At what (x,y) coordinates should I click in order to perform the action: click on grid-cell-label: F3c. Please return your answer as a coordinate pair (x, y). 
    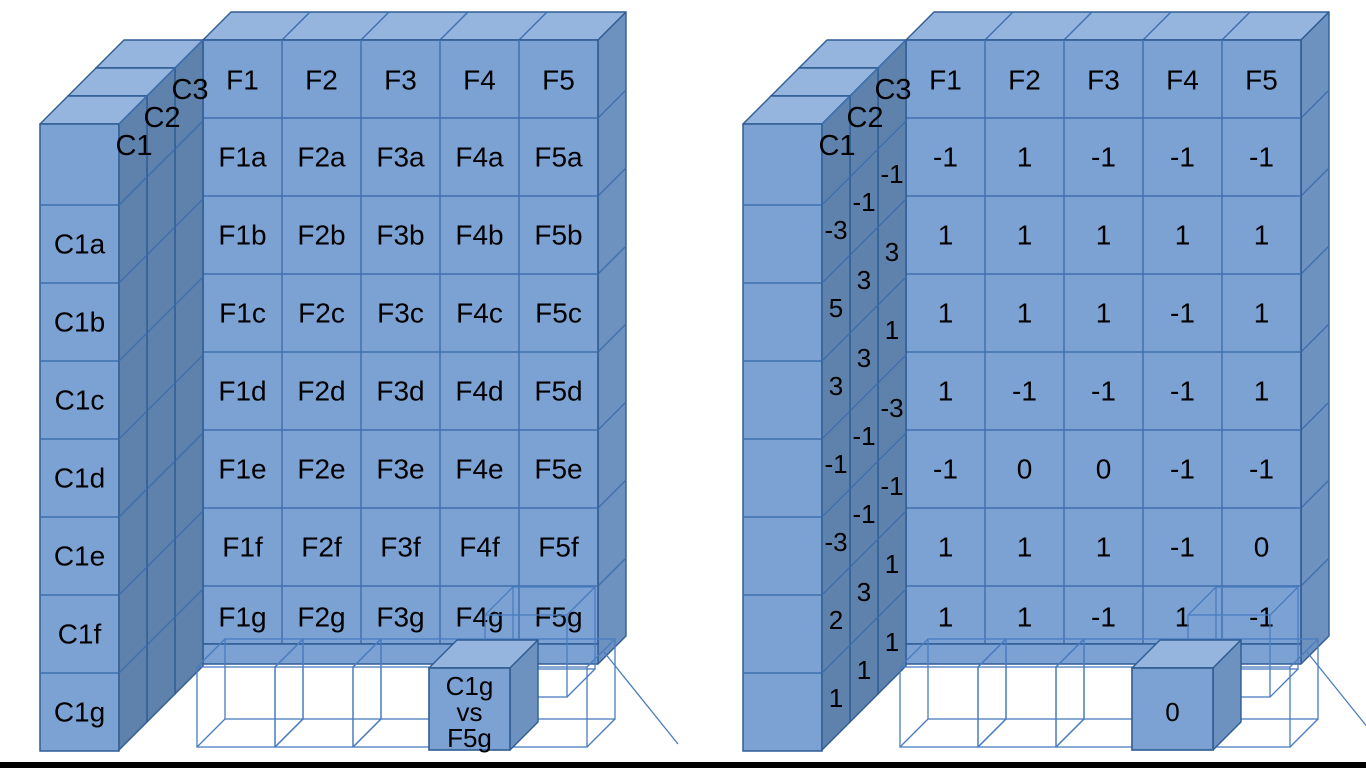
    Looking at the image, I should click on (400, 313).